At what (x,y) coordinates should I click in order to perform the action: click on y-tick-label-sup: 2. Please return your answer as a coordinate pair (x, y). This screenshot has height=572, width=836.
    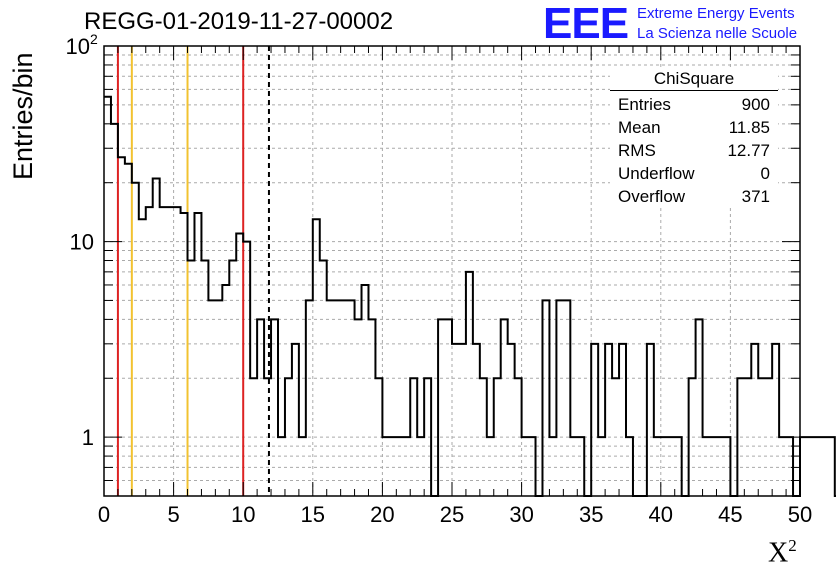
    Looking at the image, I should click on (94, 39).